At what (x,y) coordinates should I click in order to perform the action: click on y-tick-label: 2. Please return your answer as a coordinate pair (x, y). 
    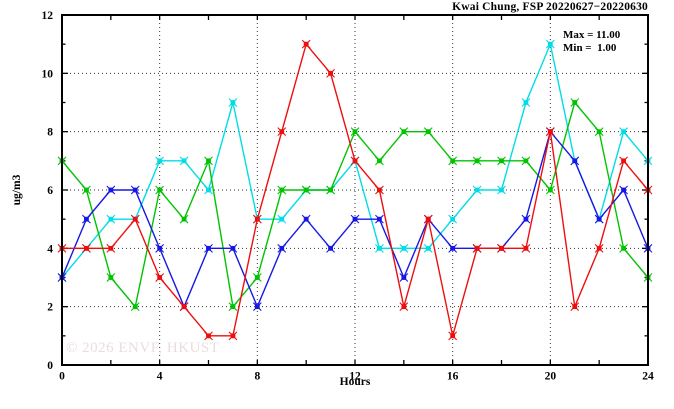
    Looking at the image, I should click on (50, 308).